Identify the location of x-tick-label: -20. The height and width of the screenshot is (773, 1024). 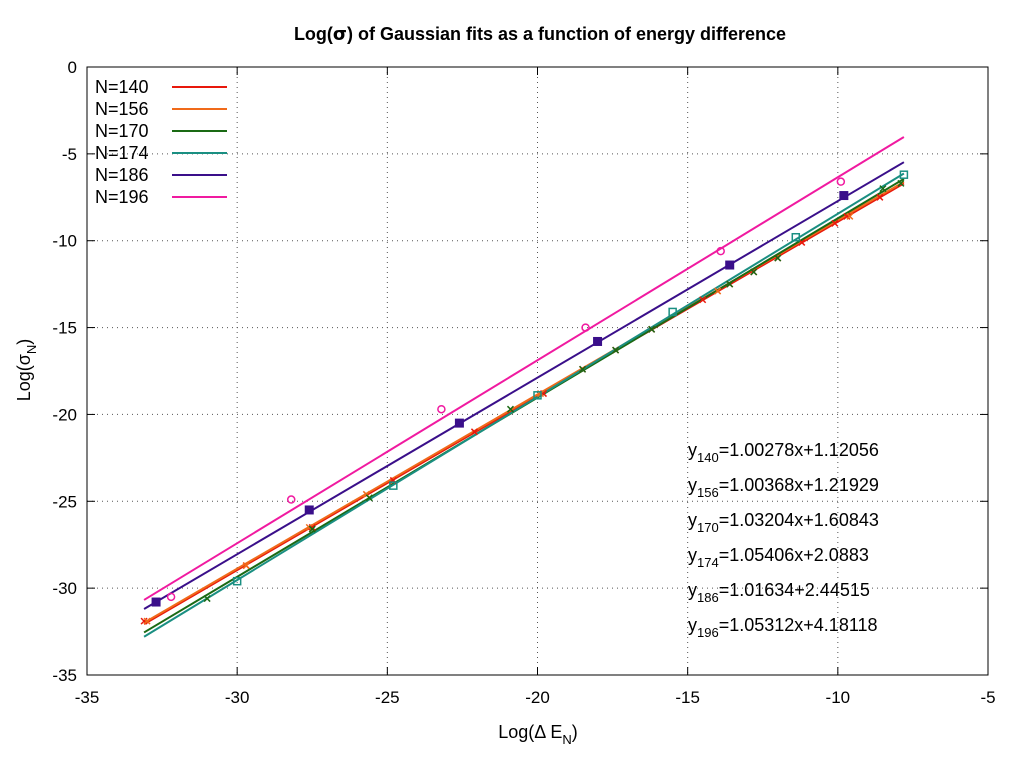
(537, 697).